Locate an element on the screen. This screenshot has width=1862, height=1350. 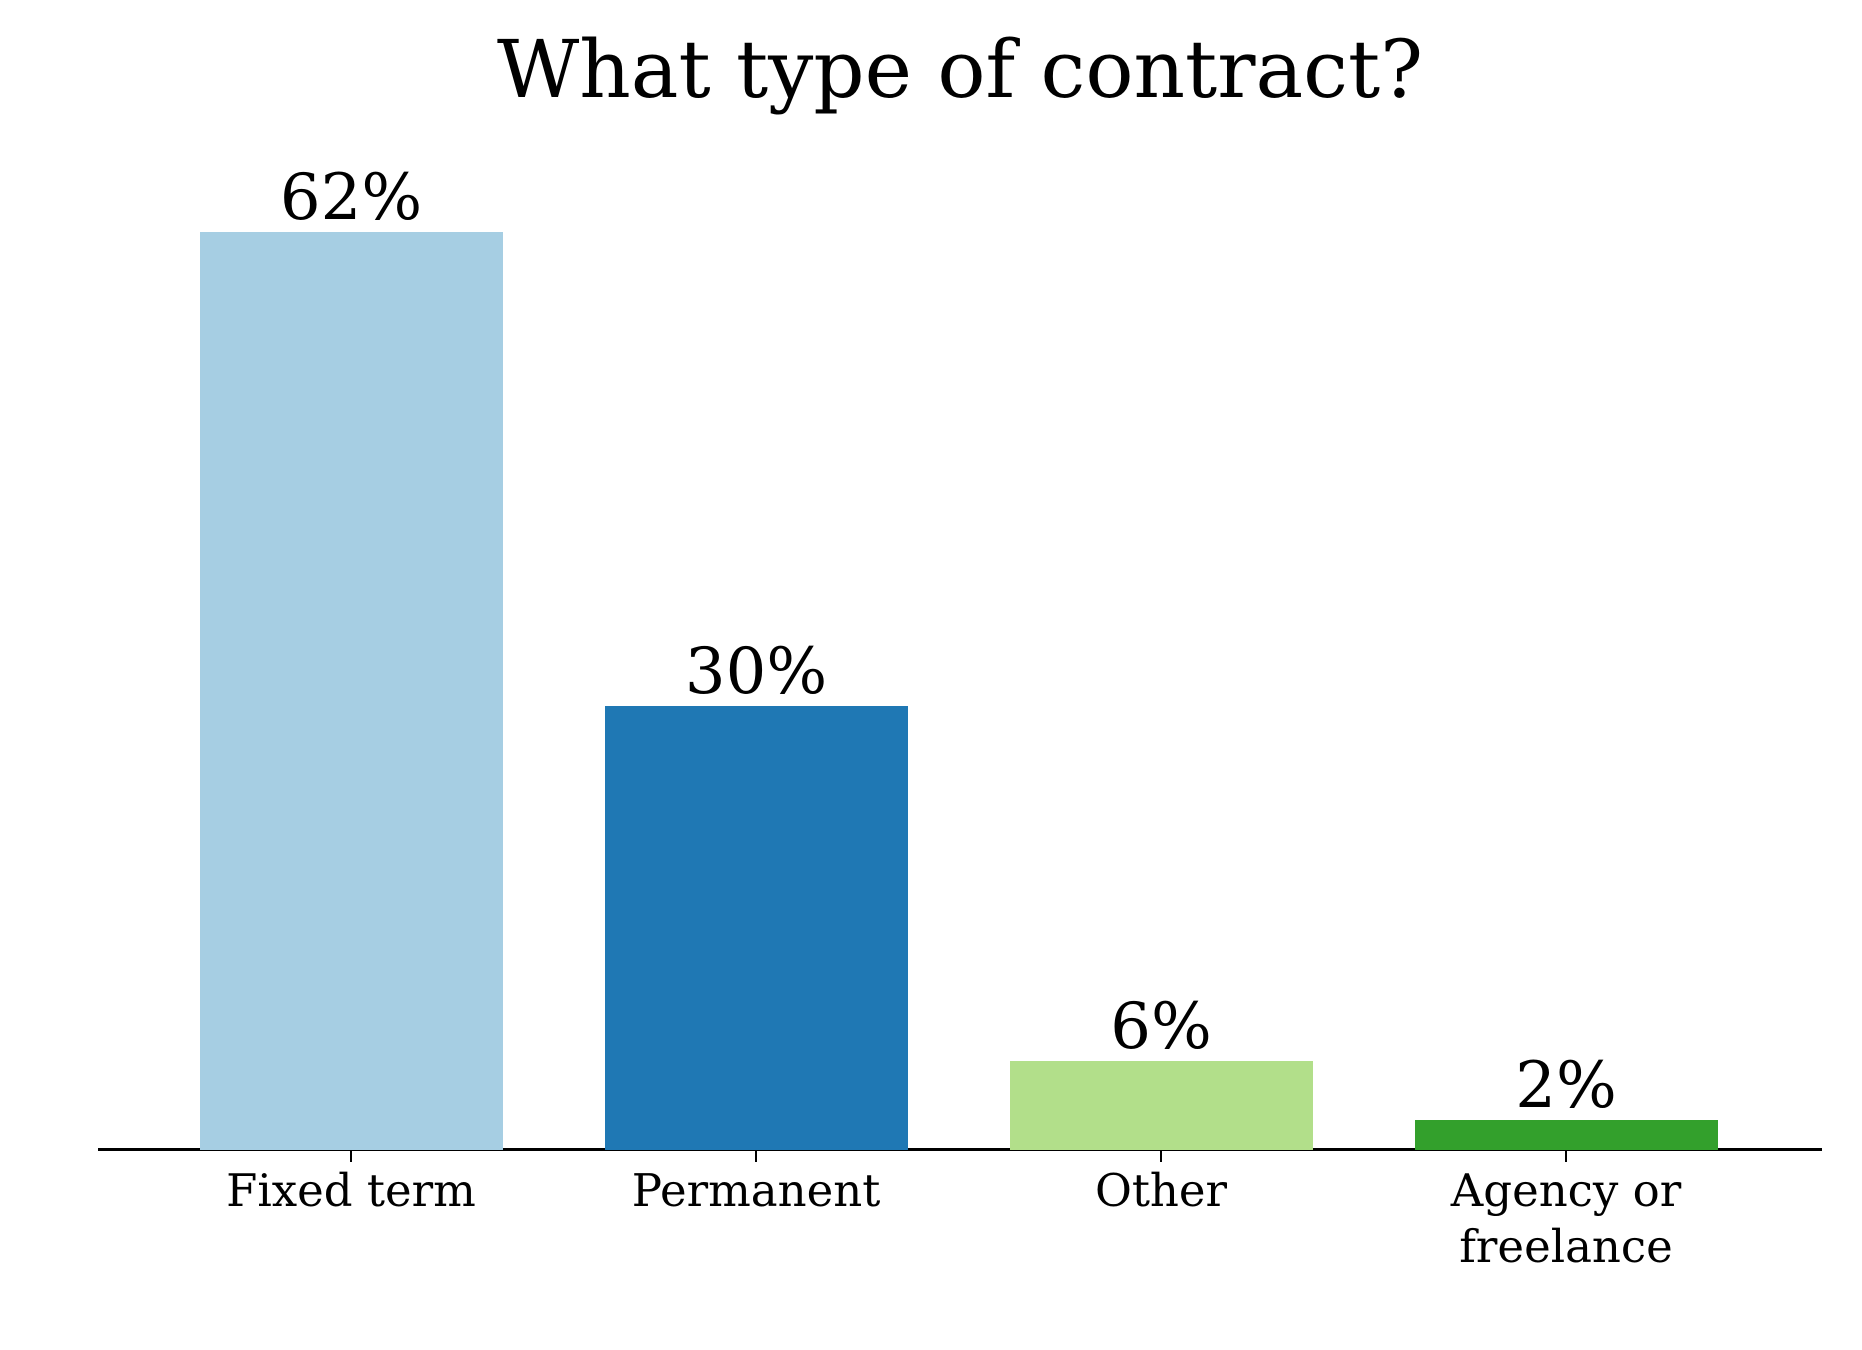
bar-other is located at coordinates (1161, 1105).